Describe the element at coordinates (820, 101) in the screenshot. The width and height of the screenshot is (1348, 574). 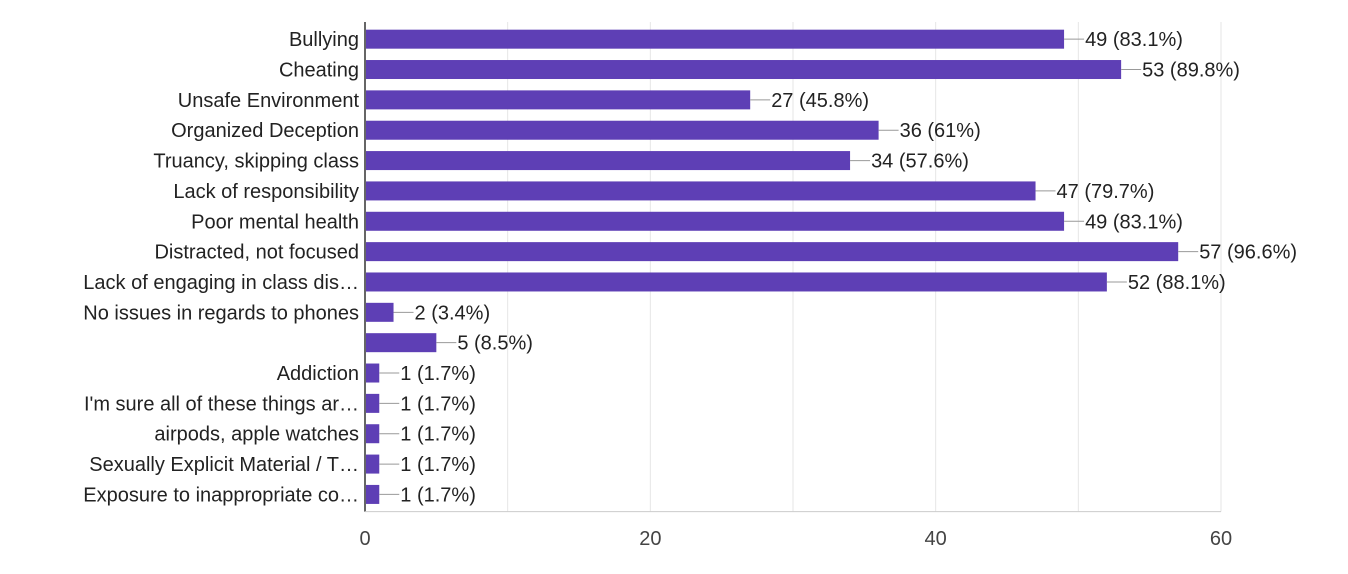
I see `value-label: 27 (45.8%)` at that location.